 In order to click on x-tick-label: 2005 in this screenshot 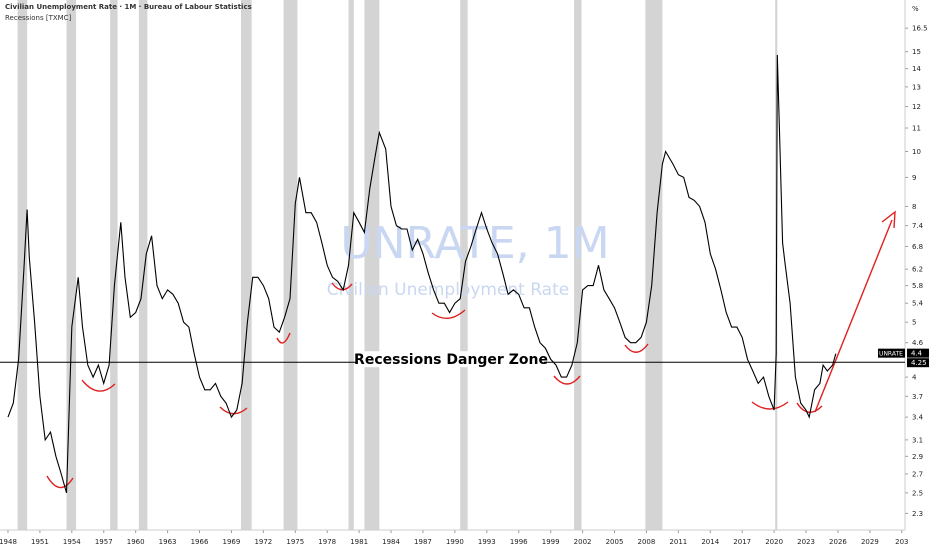, I will do `click(615, 542)`.